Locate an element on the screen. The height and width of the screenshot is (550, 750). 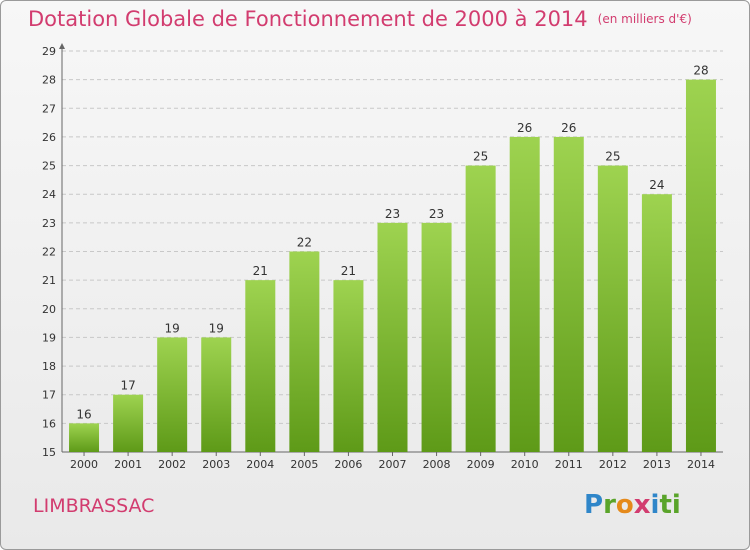
x-tick-label: 2001 is located at coordinates (128, 464).